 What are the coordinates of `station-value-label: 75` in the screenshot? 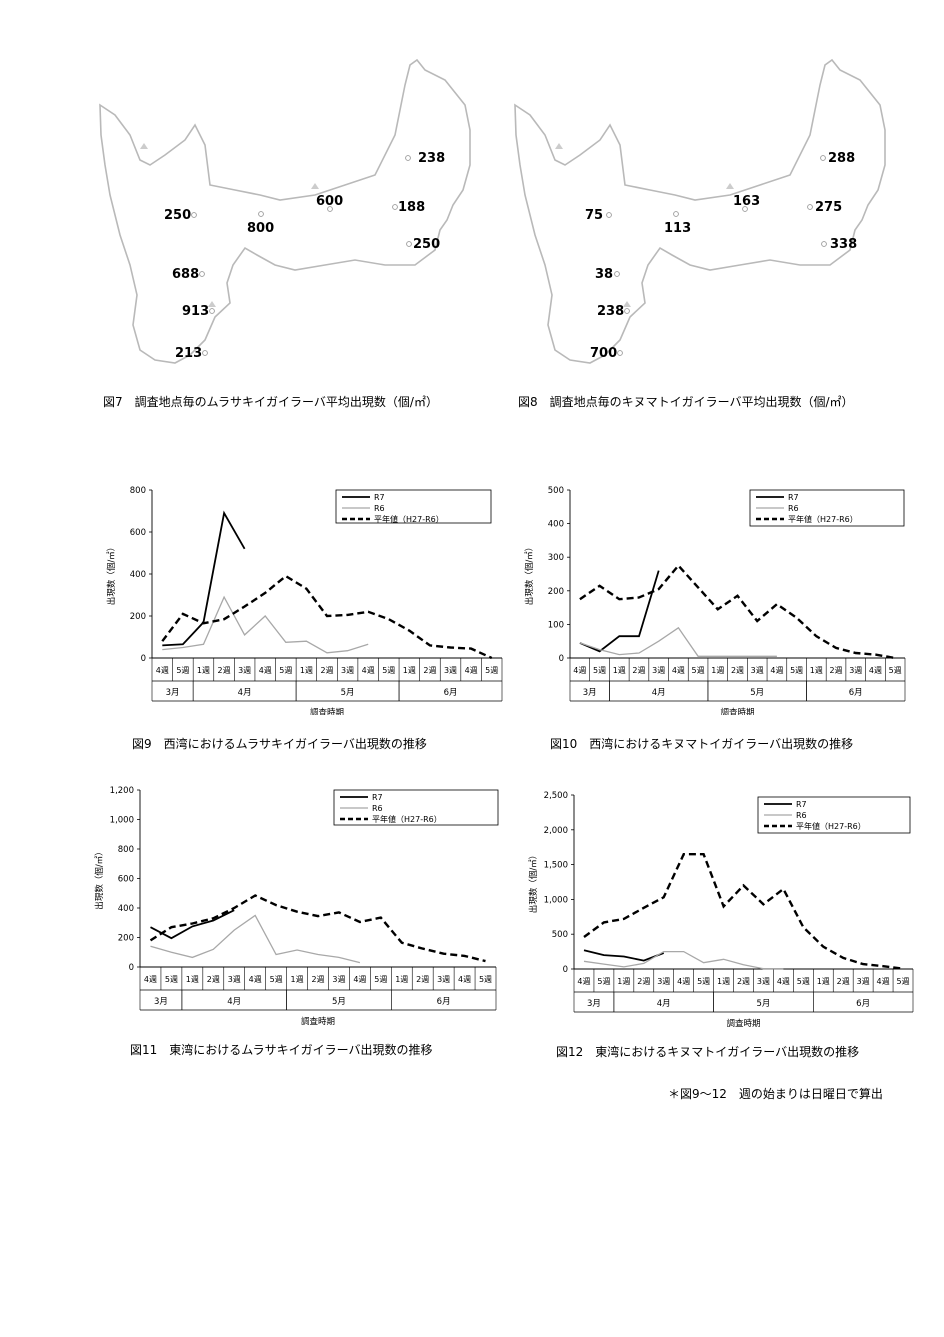 It's located at (594, 215).